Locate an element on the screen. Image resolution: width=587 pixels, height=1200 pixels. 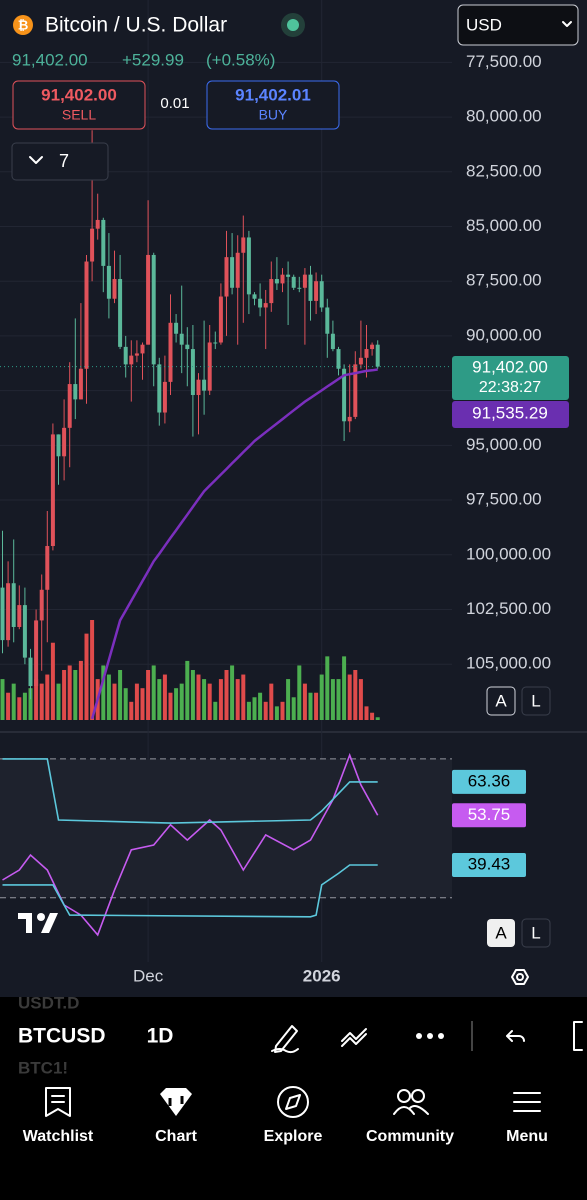
tab-label: Chart is located at coordinates (176, 1136).